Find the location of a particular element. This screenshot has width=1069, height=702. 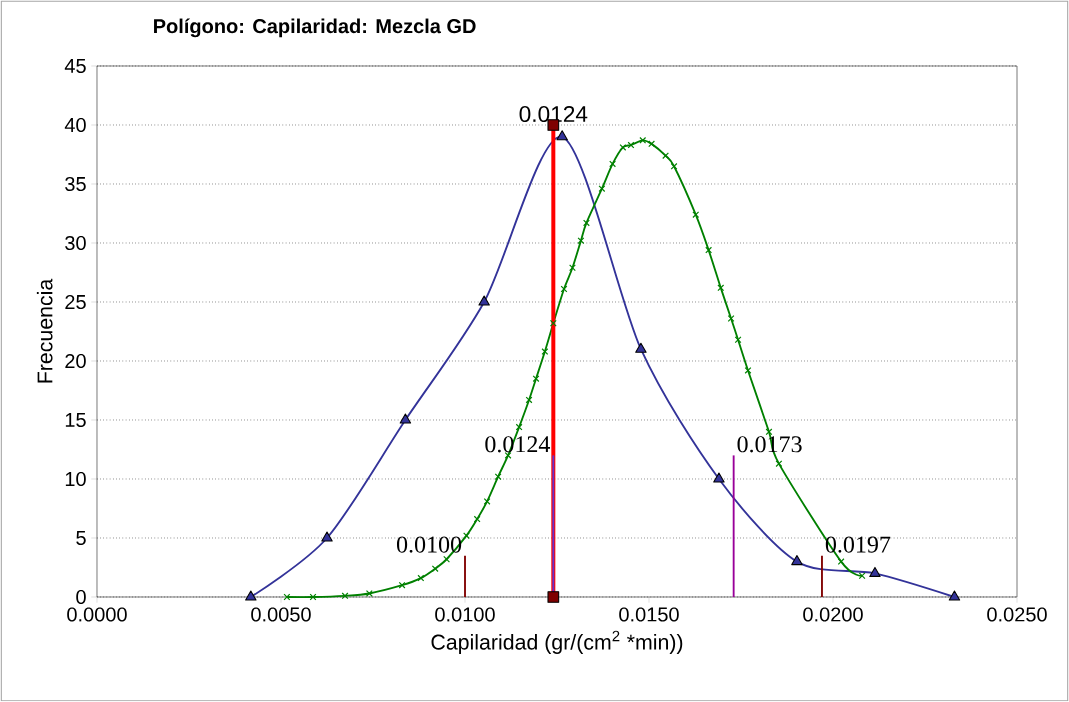

y-tick-label: 45 is located at coordinates (75, 66).